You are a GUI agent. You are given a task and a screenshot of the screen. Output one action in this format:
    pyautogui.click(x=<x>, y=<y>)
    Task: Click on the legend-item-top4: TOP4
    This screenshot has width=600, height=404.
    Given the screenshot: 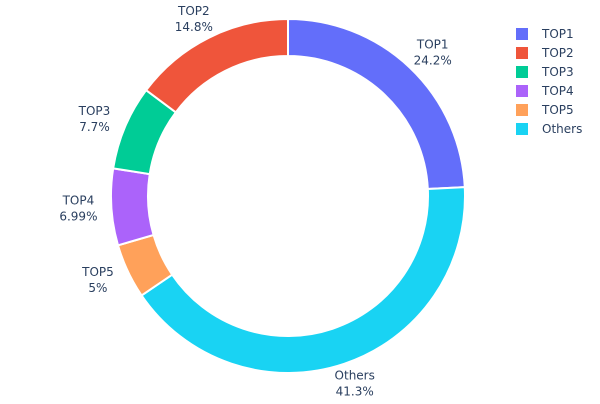 What is the action you would take?
    pyautogui.click(x=545, y=91)
    